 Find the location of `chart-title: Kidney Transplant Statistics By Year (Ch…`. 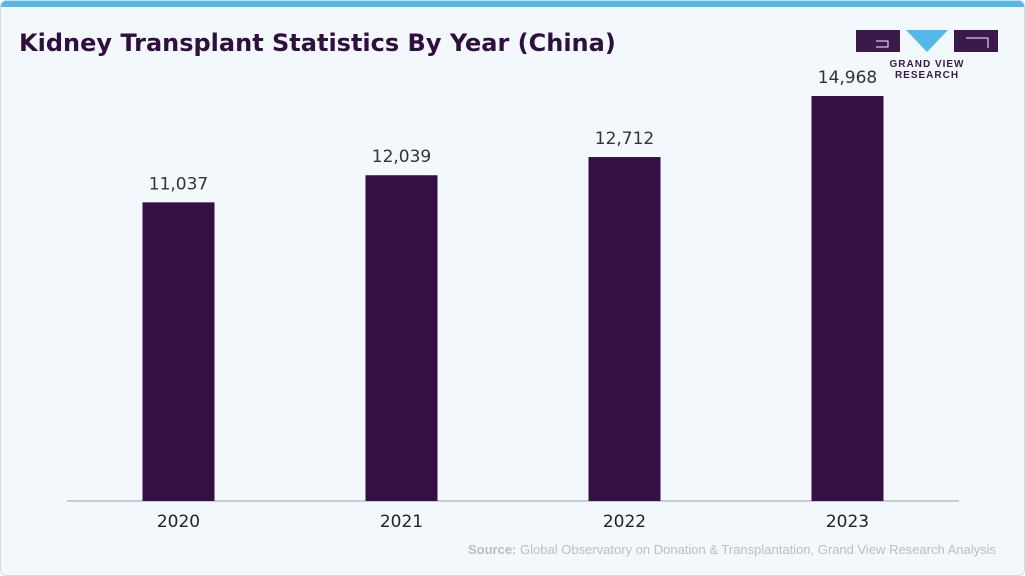

chart-title: Kidney Transplant Statistics By Year (Ch… is located at coordinates (317, 43).